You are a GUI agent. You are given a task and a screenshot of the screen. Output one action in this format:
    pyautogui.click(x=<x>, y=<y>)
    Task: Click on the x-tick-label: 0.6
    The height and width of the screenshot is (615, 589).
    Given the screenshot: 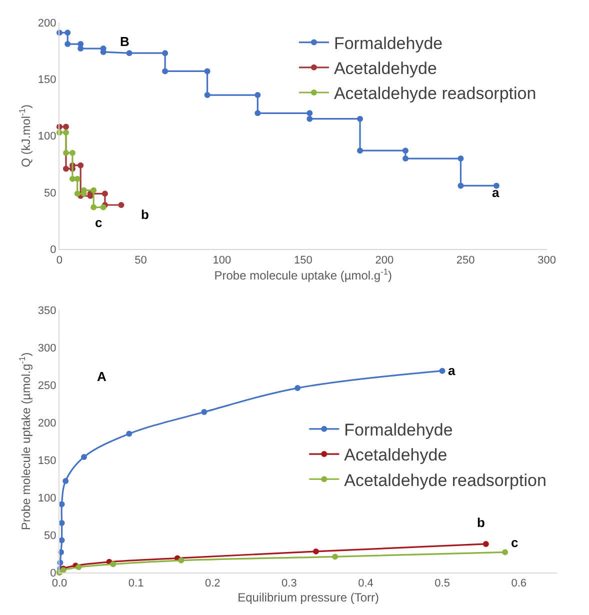 What is the action you would take?
    pyautogui.click(x=518, y=584)
    